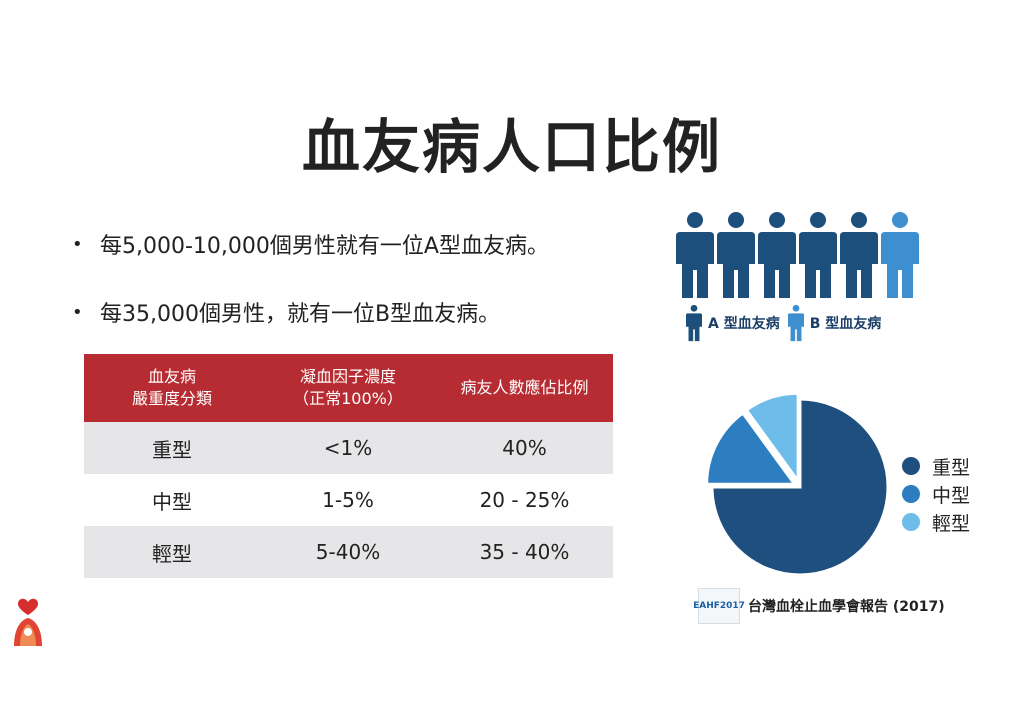  I want to click on legend-label: 重型, so click(951, 467).